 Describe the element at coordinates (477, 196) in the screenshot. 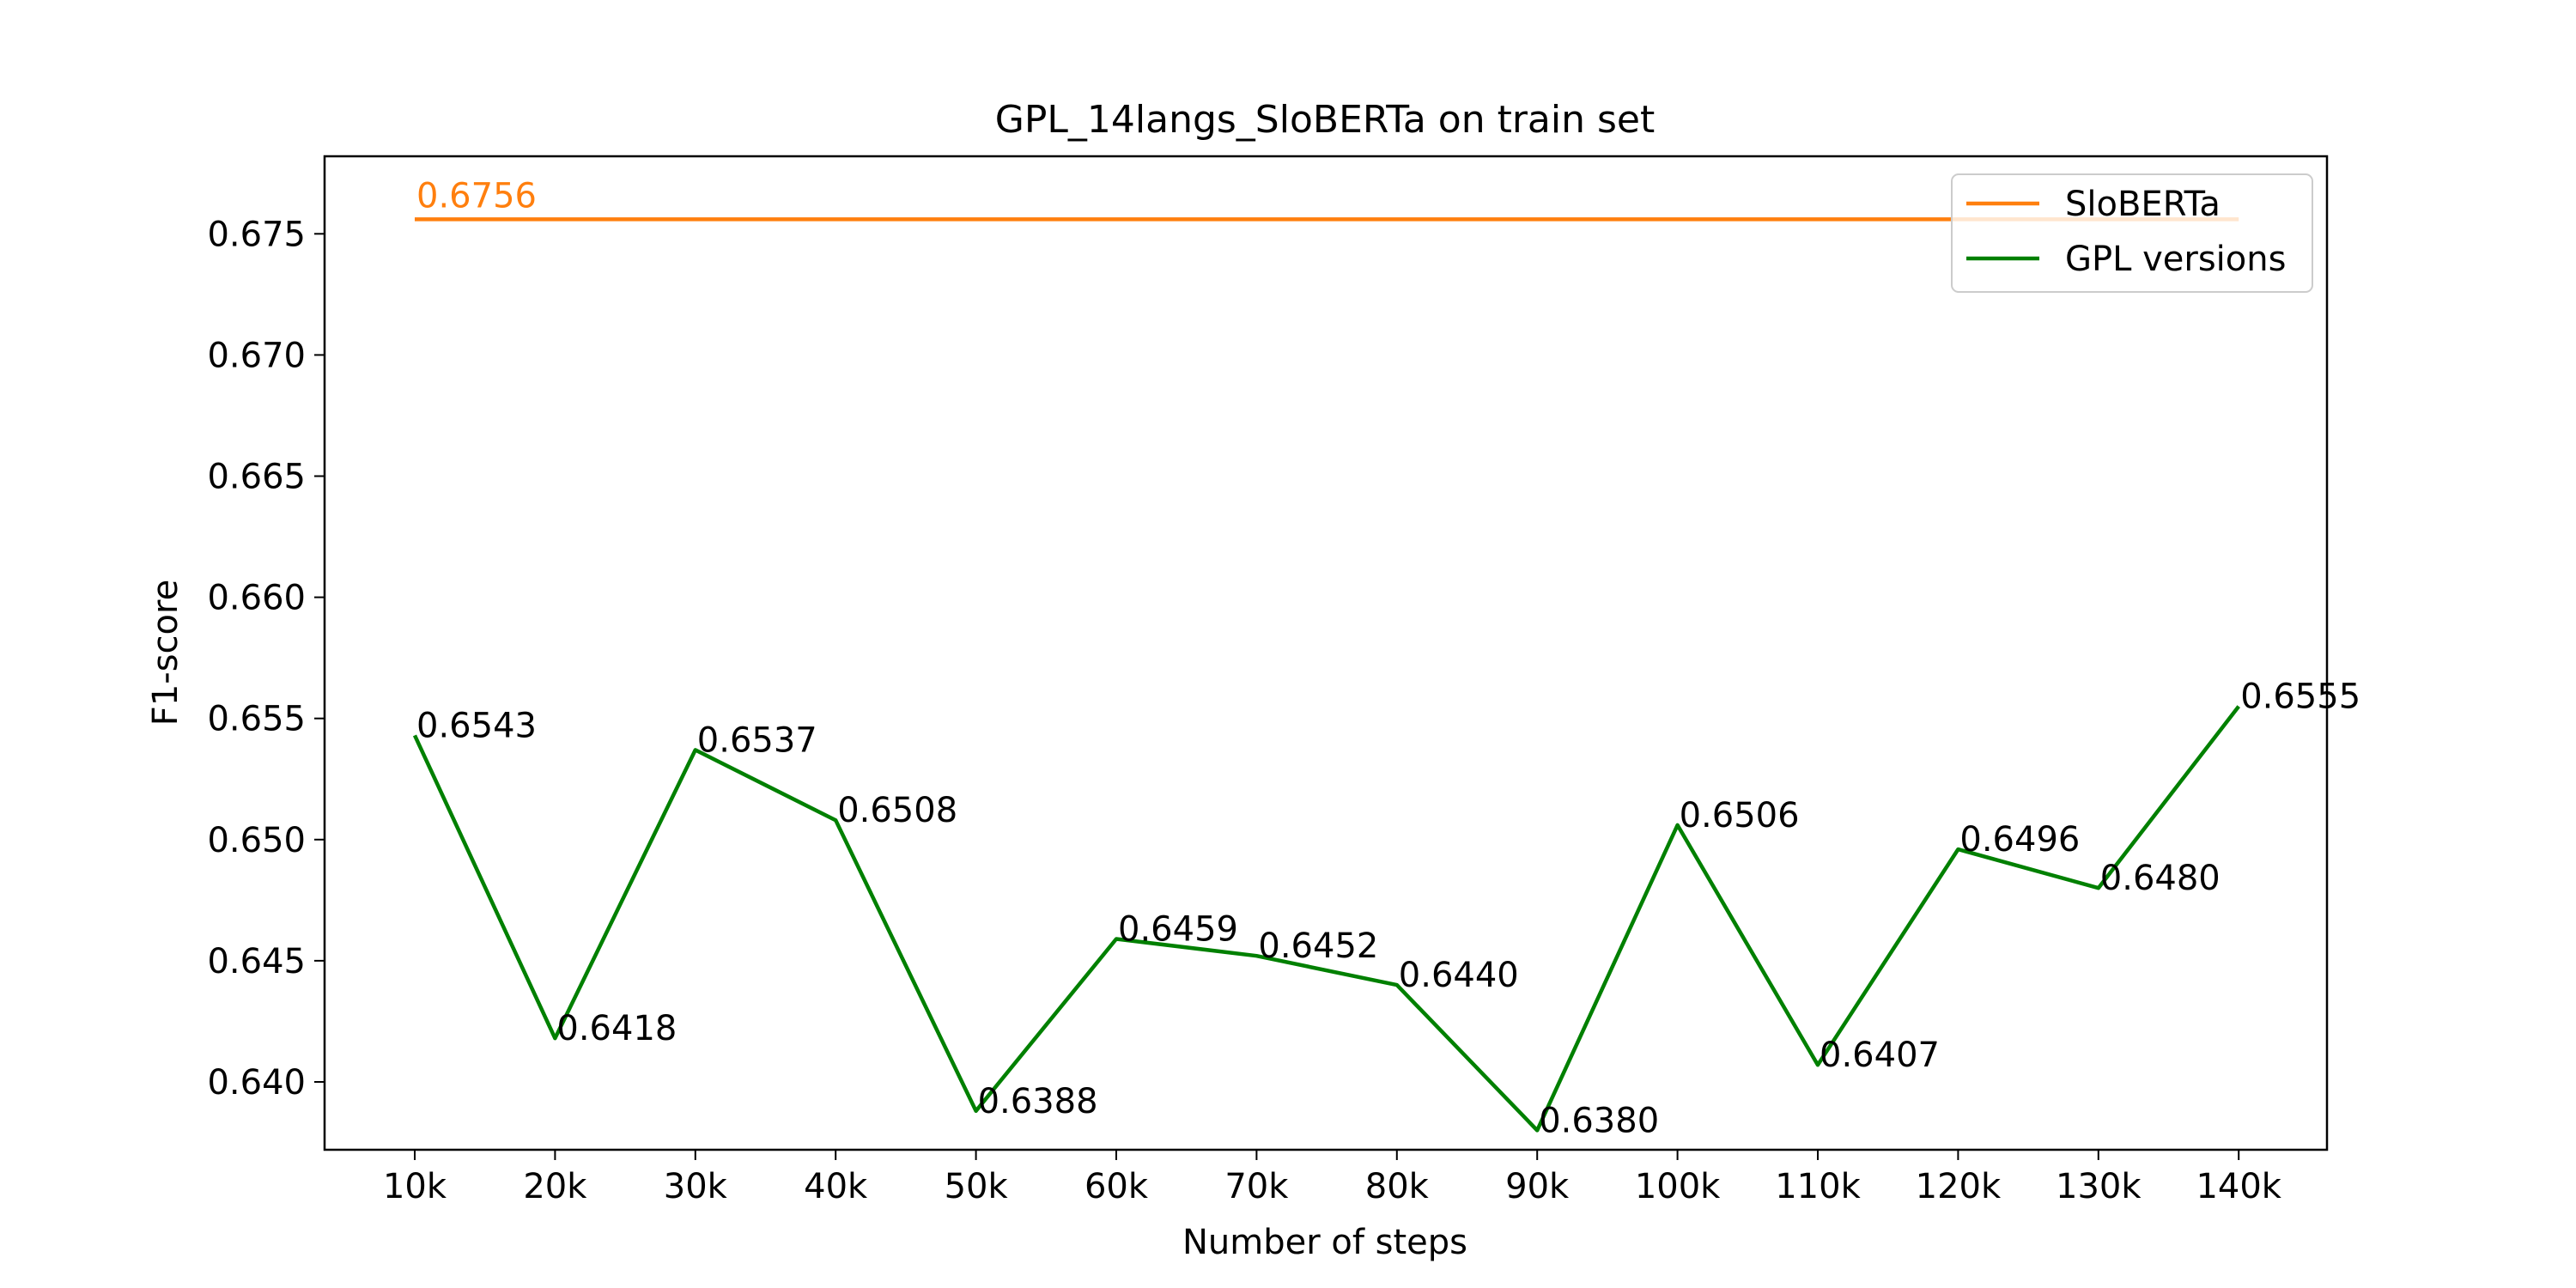

I see `data-label: 0.6756` at that location.